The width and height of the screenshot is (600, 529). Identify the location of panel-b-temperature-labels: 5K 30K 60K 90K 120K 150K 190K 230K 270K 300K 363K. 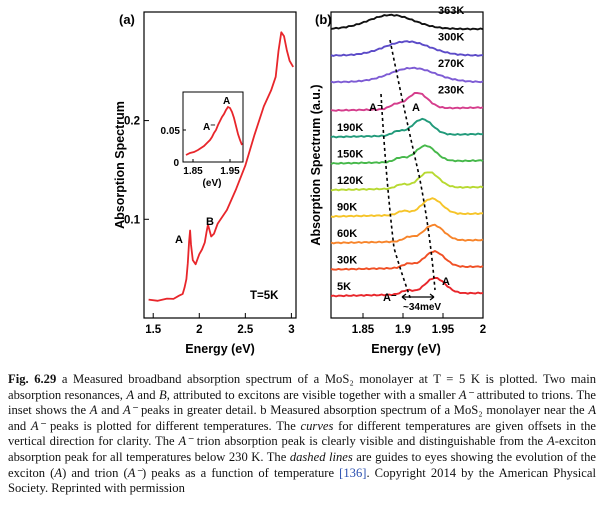
(400, 149).